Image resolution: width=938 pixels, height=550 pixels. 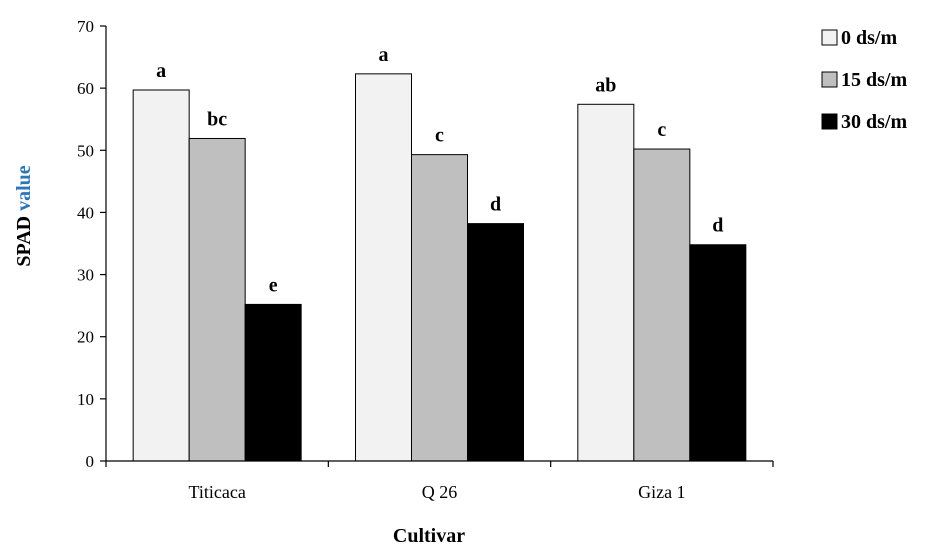 What do you see at coordinates (217, 119) in the screenshot?
I see `significance-label: bc` at bounding box center [217, 119].